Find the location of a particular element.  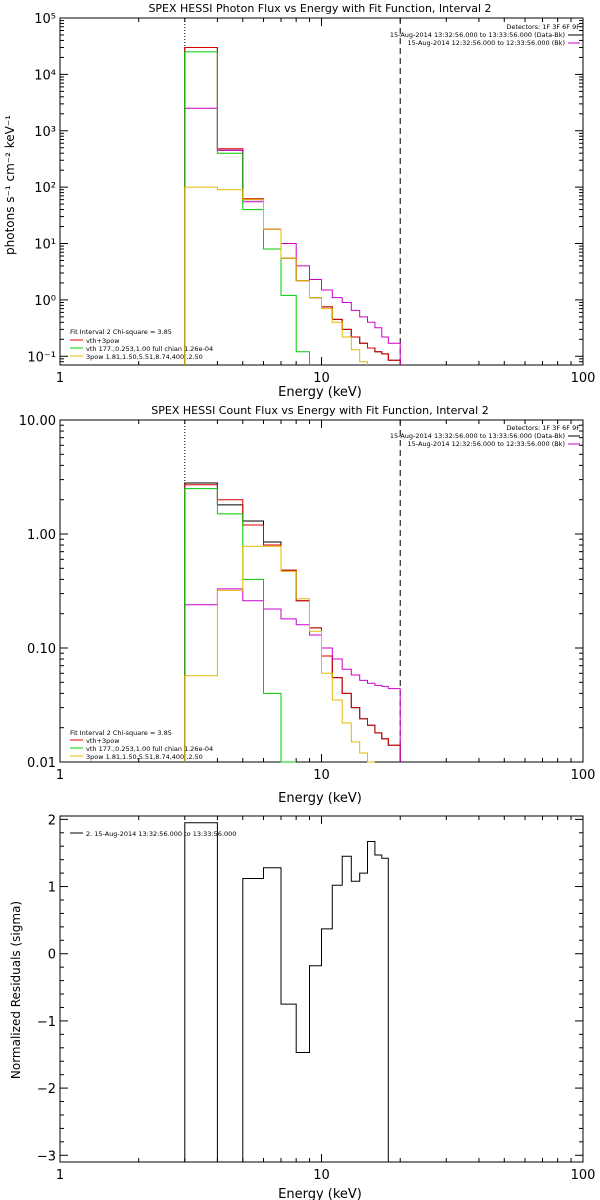

y-axis-label: photons s⁻¹ cm⁻² keV⁻¹ is located at coordinates (10, 185).